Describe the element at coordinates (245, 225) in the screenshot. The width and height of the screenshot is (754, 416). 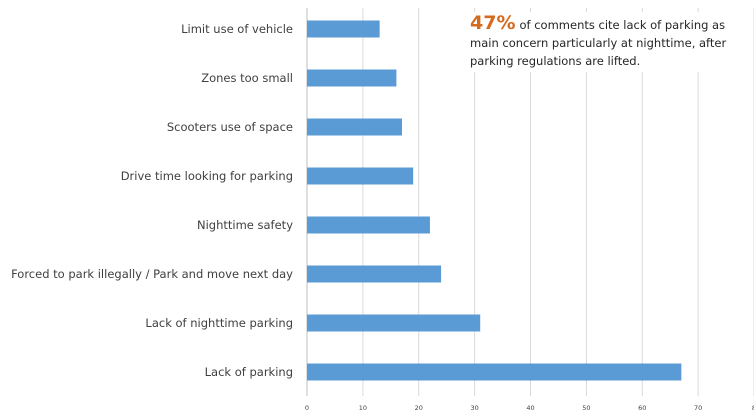
I see `category-label: Nighttime safety` at that location.